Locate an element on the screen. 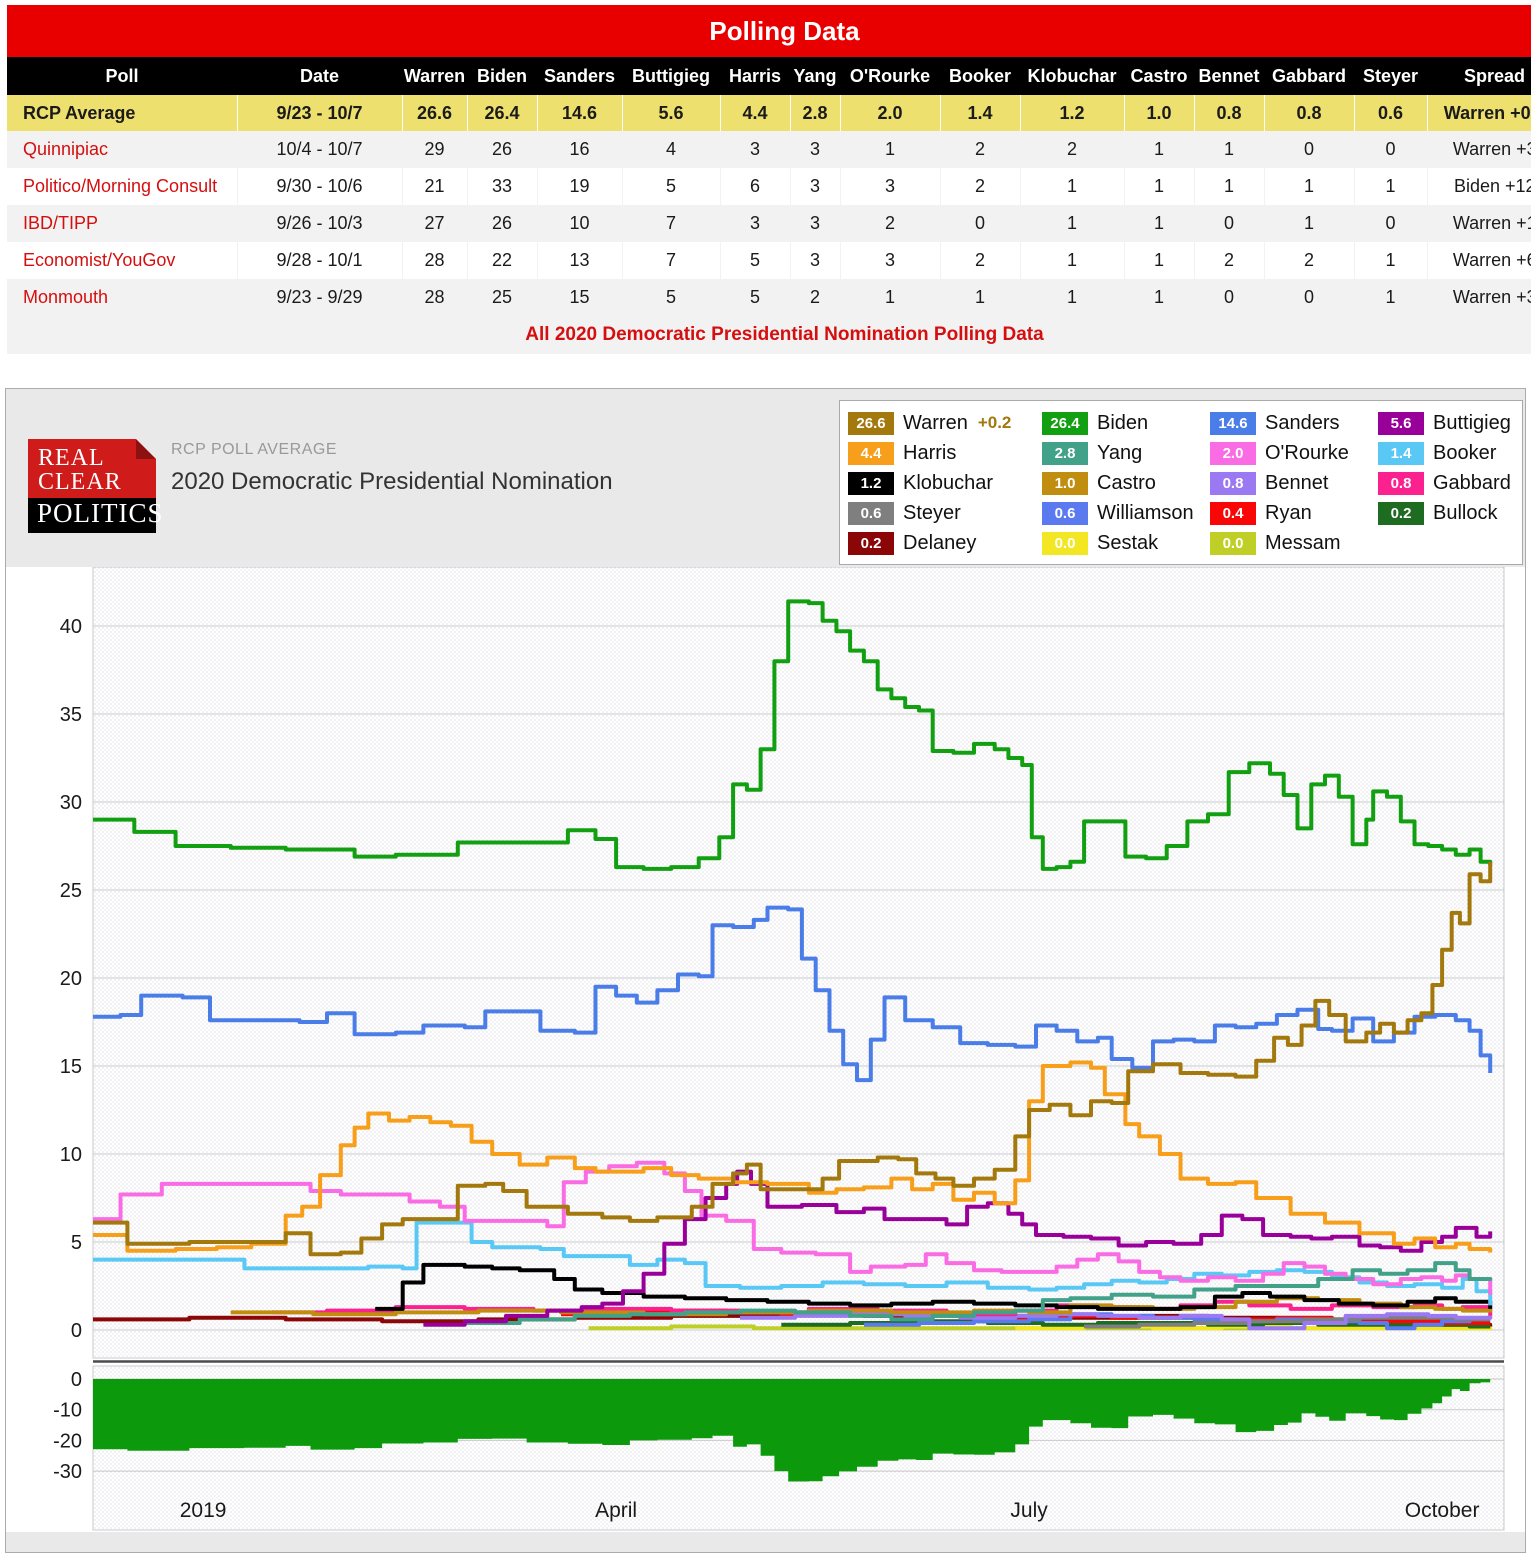 The image size is (1531, 1553). legend-item-sestak: 0.0 Sestak is located at coordinates (1126, 543).